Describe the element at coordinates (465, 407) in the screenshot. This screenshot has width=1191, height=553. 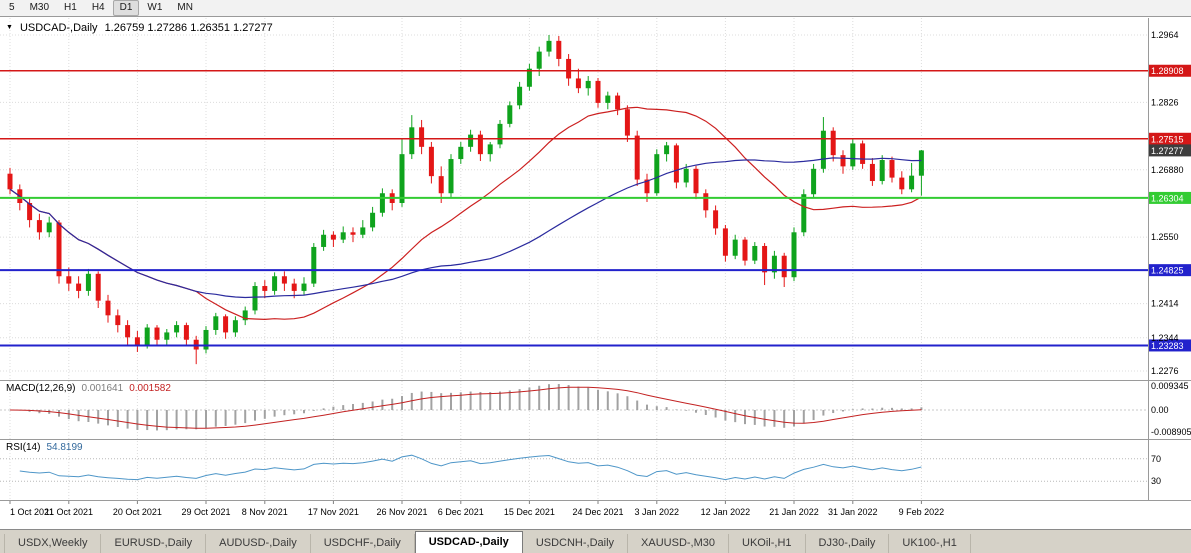
I see `macd-signal-line` at that location.